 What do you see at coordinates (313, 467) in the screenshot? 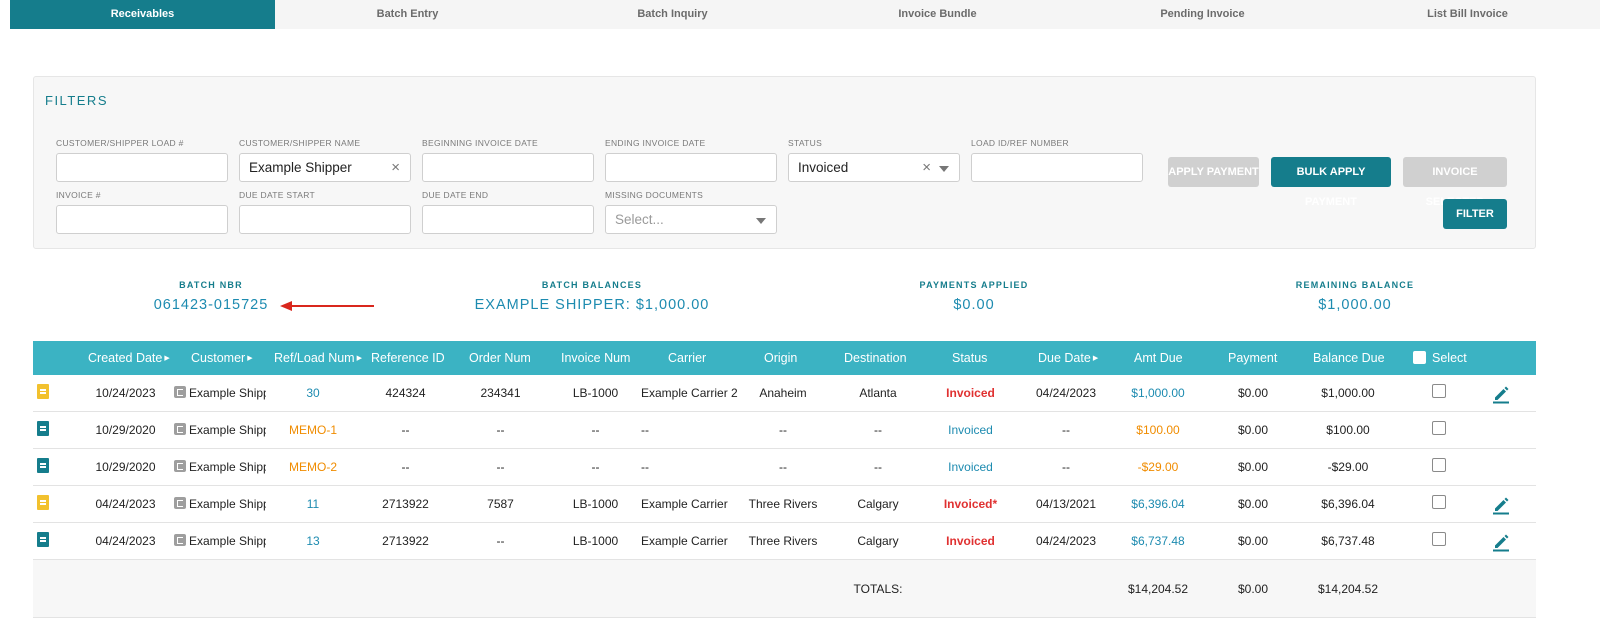
I see `cell-ref-load-link: MEMO-2` at bounding box center [313, 467].